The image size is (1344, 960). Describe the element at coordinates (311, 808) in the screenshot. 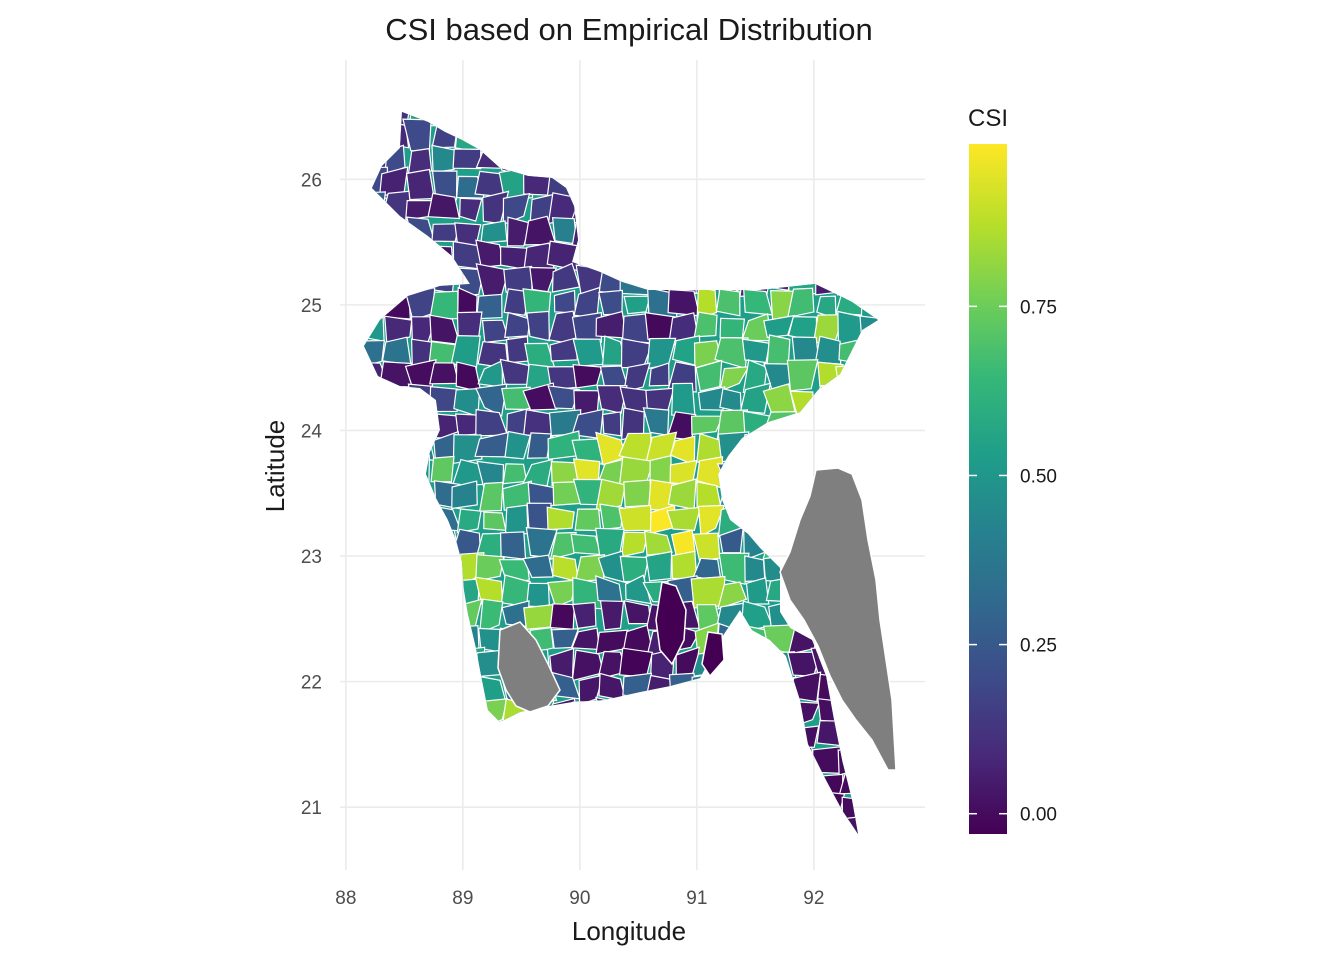

I see `y-tick-label: 21` at that location.